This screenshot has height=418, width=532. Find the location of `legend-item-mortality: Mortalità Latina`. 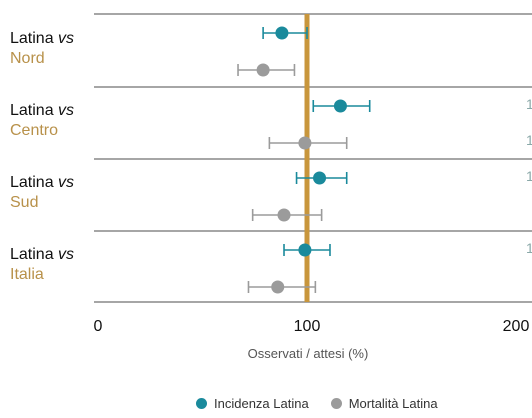

legend-item-mortality: Mortalità Latina is located at coordinates (384, 403).